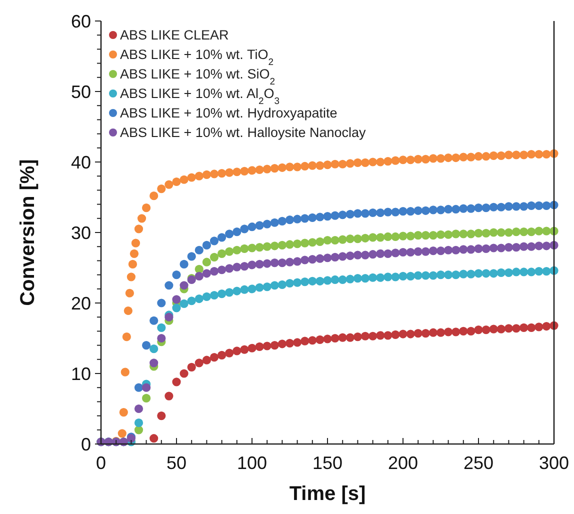 The image size is (574, 514). What do you see at coordinates (80, 303) in the screenshot?
I see `y-tick-label: 20` at bounding box center [80, 303].